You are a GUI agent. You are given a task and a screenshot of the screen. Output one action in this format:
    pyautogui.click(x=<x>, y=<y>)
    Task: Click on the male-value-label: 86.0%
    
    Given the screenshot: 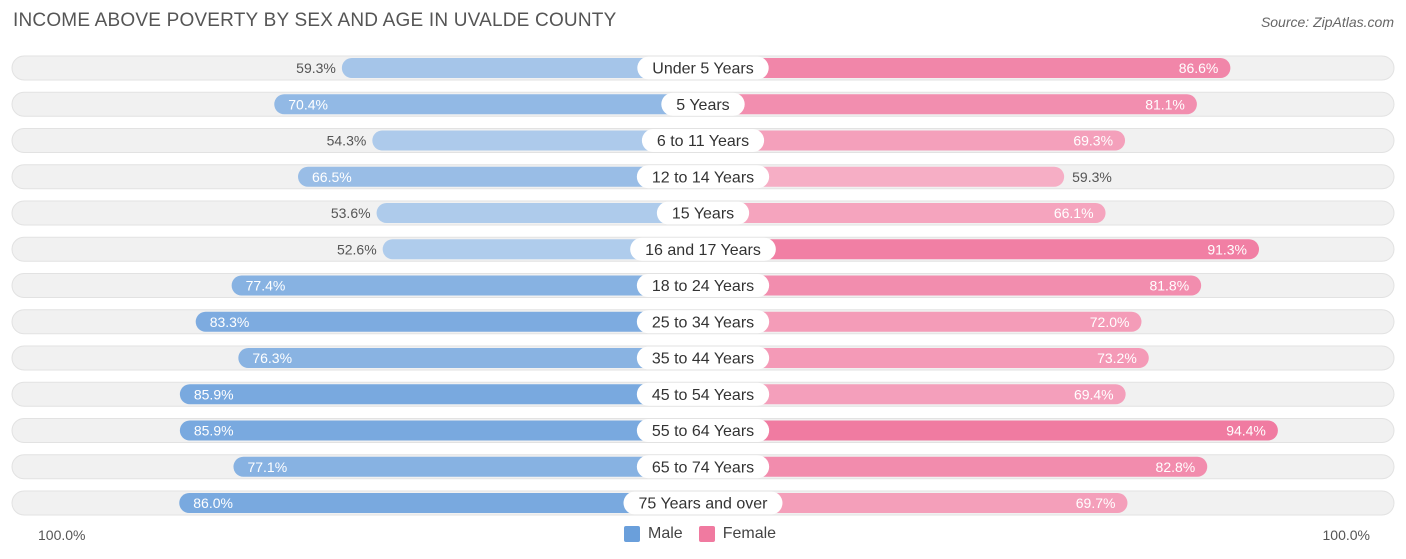 What is the action you would take?
    pyautogui.click(x=213, y=503)
    